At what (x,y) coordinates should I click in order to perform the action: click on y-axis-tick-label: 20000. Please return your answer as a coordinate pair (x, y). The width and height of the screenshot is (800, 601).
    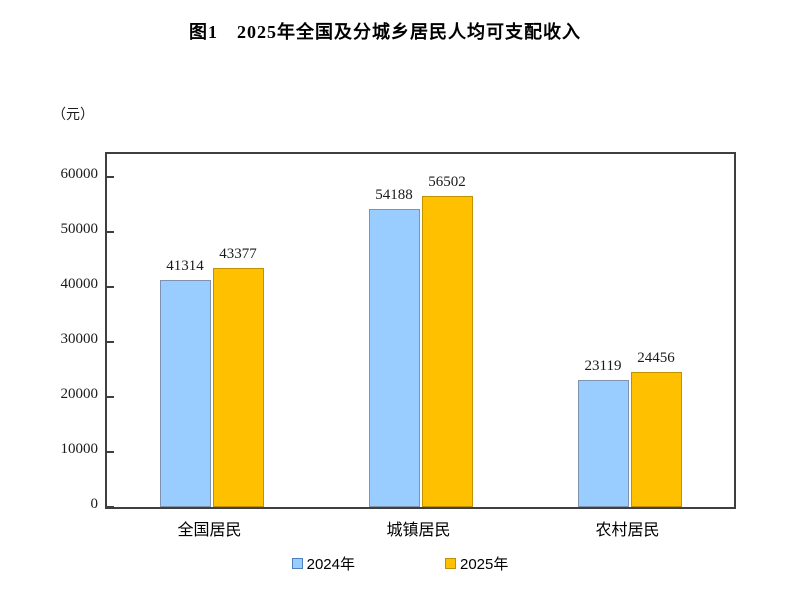
    Looking at the image, I should click on (79, 394).